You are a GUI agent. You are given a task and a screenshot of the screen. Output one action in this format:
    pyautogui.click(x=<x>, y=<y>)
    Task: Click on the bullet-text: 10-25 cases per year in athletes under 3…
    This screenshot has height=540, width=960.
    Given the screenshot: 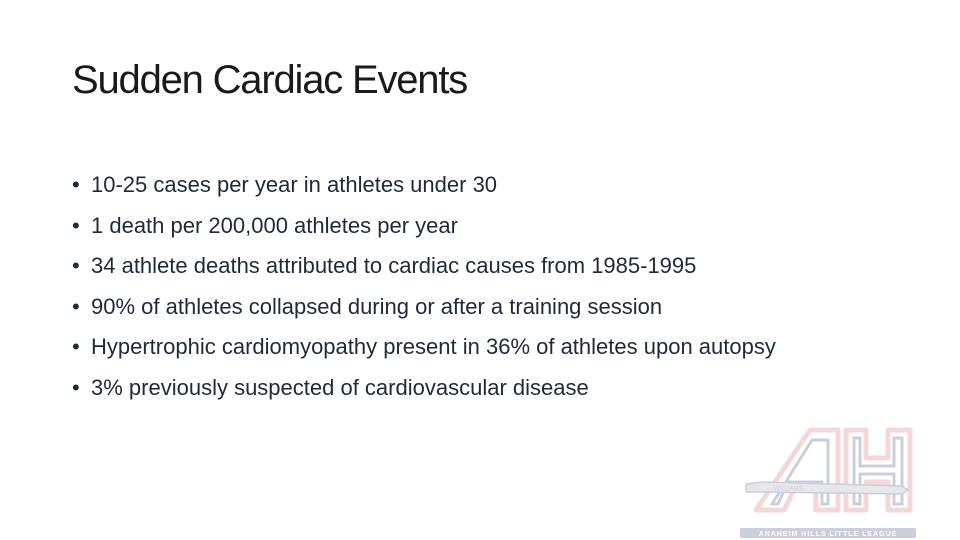 What is the action you would take?
    pyautogui.click(x=294, y=184)
    